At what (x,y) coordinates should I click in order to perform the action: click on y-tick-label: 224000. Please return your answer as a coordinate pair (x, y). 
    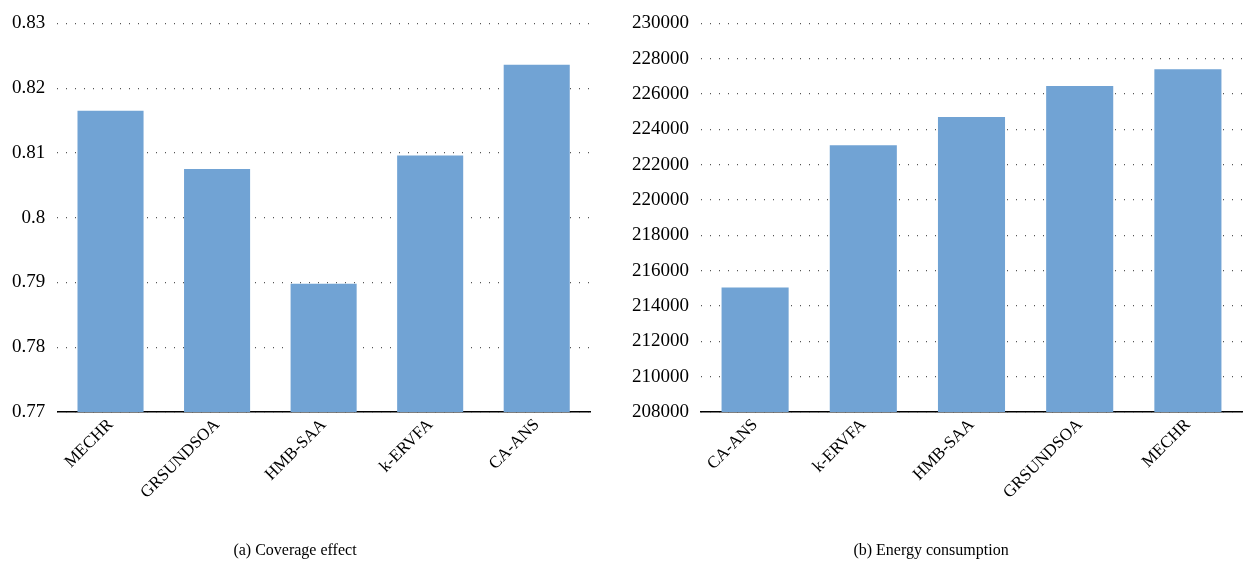
    Looking at the image, I should click on (660, 128).